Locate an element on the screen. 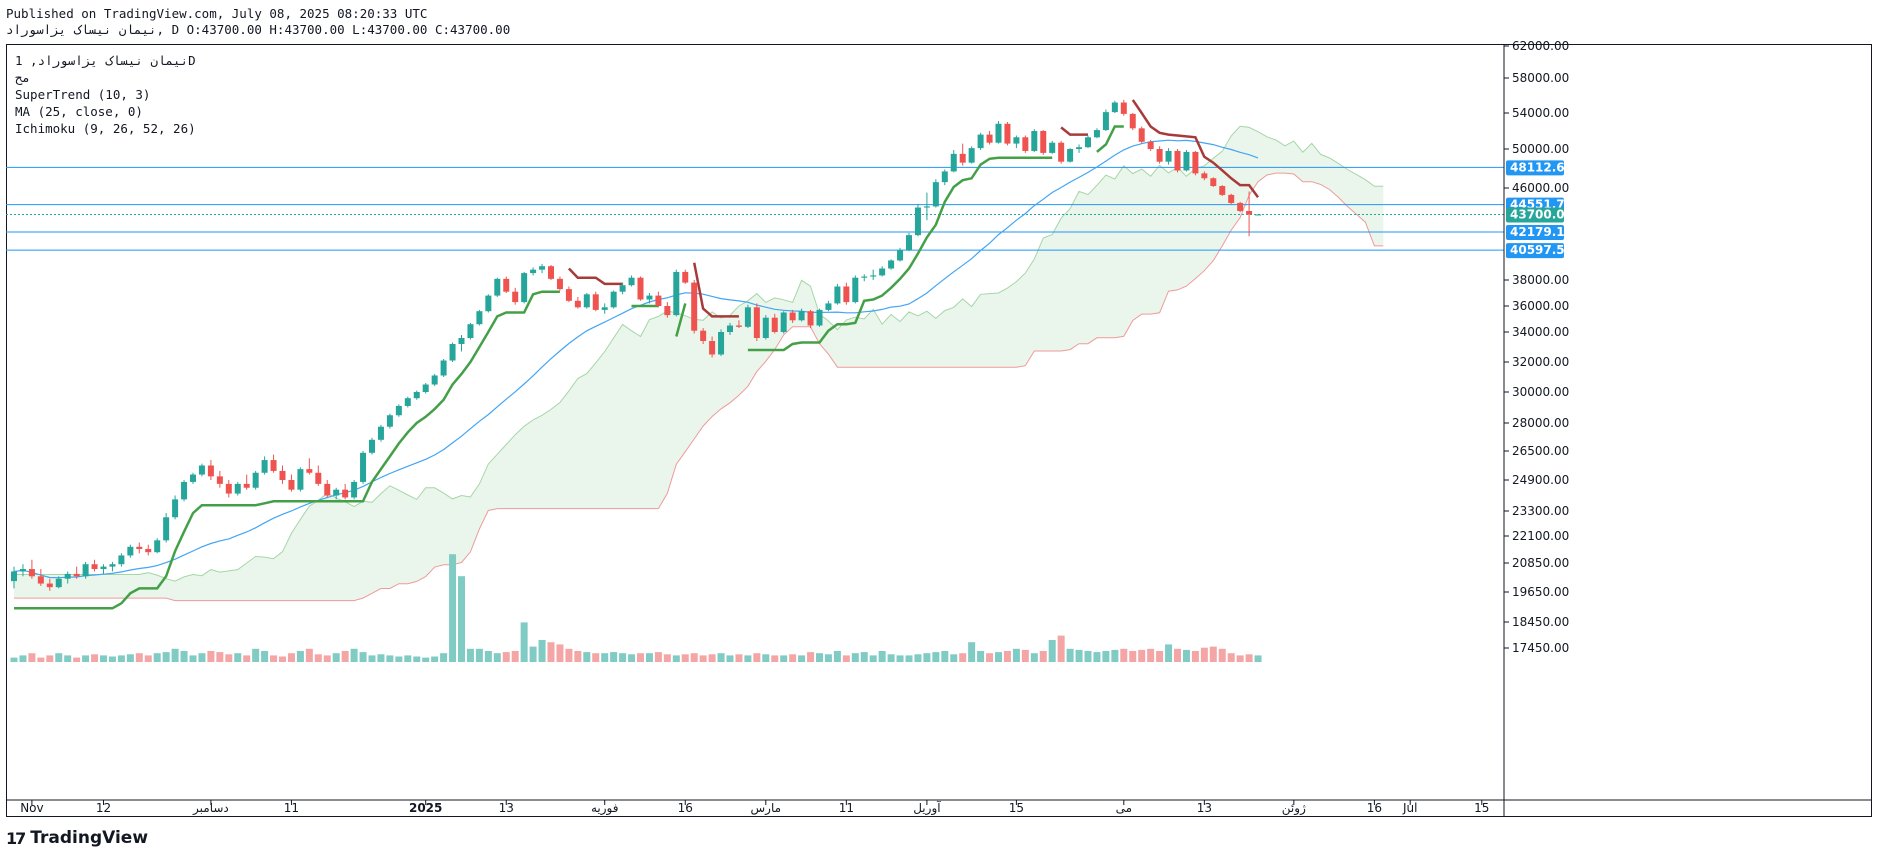 The image size is (1878, 858). price-tag-label: 42179.13 is located at coordinates (1541, 232).